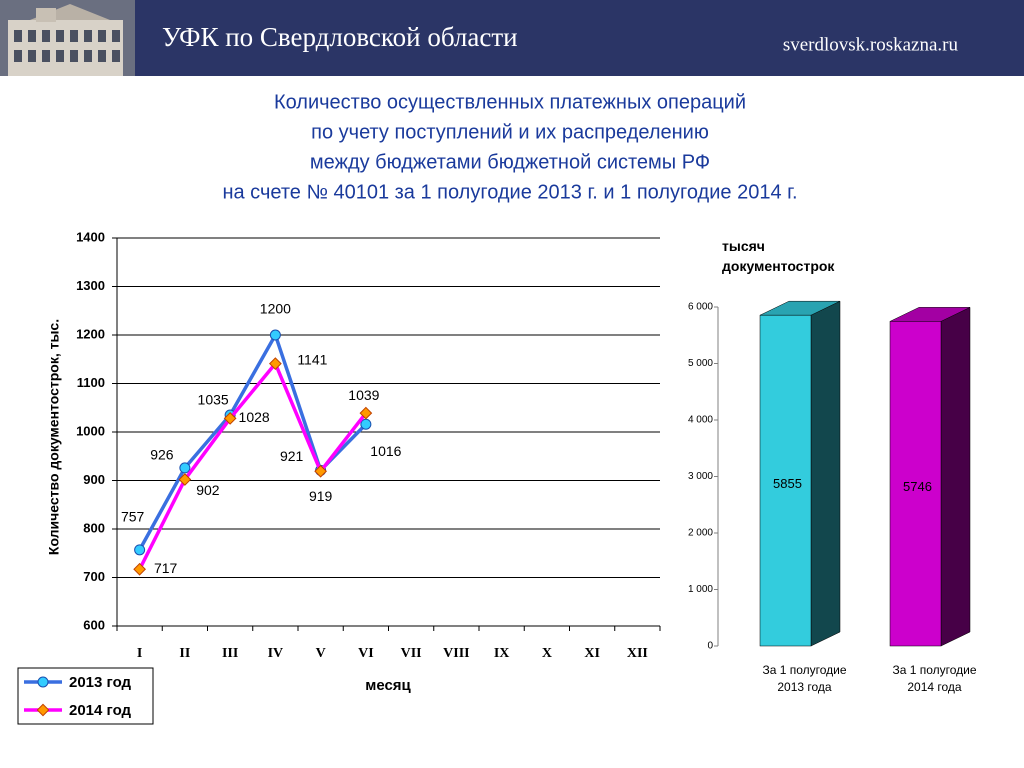 The width and height of the screenshot is (1024, 768). Describe the element at coordinates (94, 479) in the screenshot. I see `y-tick-label: 900` at that location.